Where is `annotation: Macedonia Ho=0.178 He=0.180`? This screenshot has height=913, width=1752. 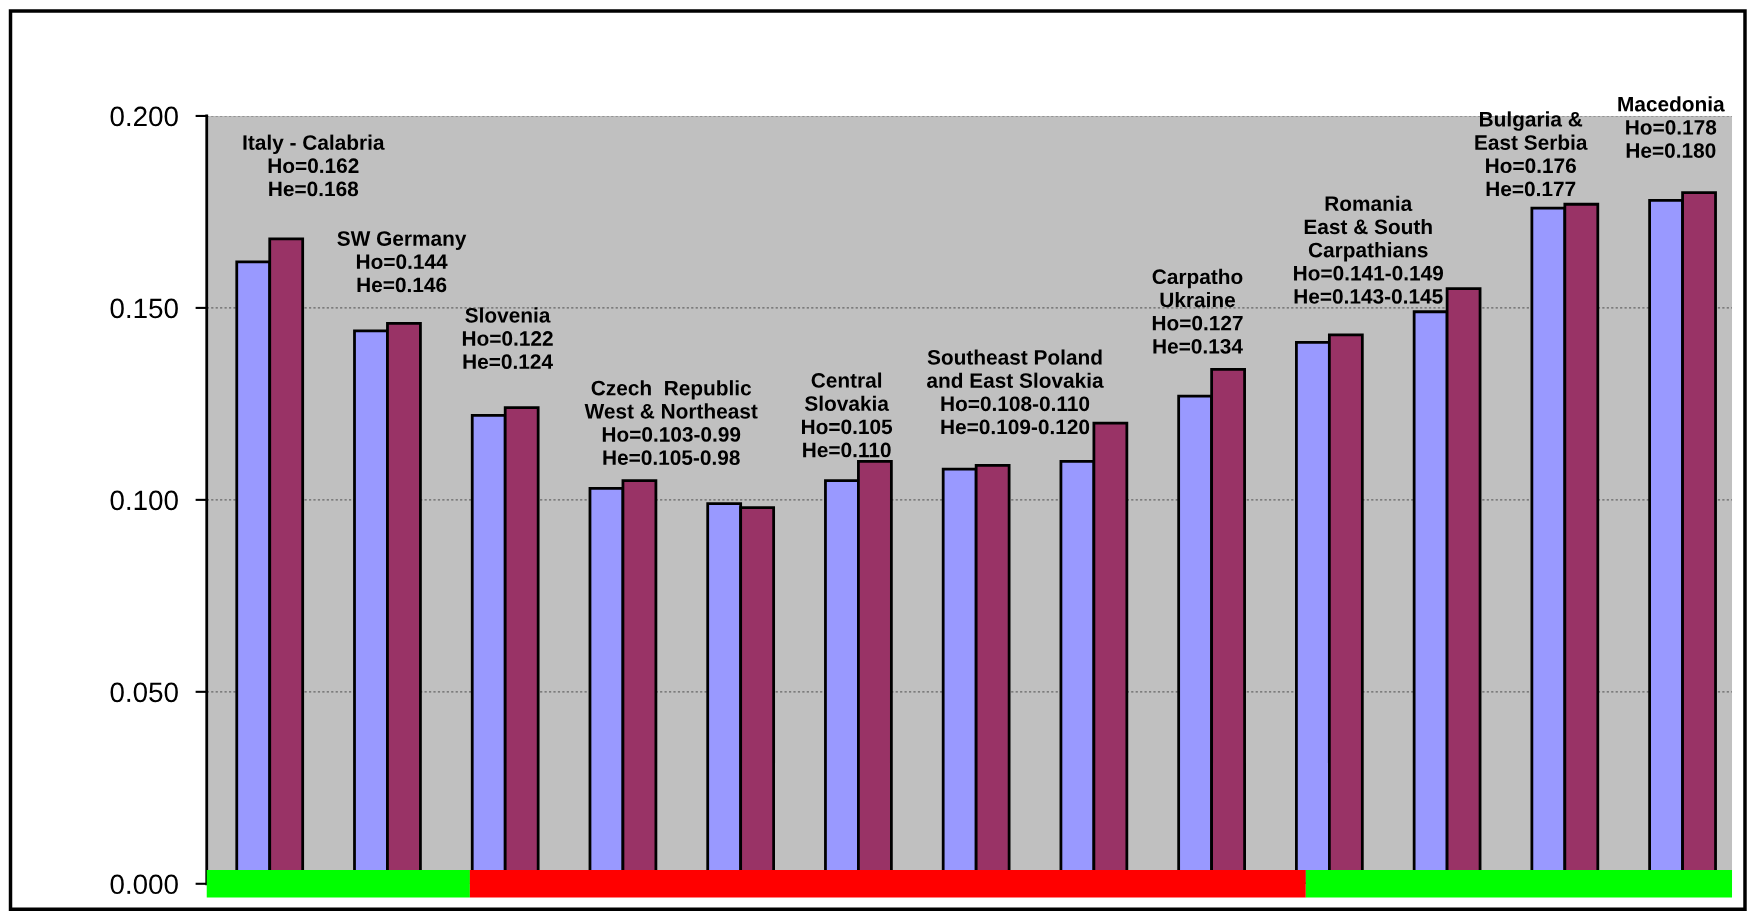
annotation: Macedonia Ho=0.178 He=0.180 is located at coordinates (1671, 127).